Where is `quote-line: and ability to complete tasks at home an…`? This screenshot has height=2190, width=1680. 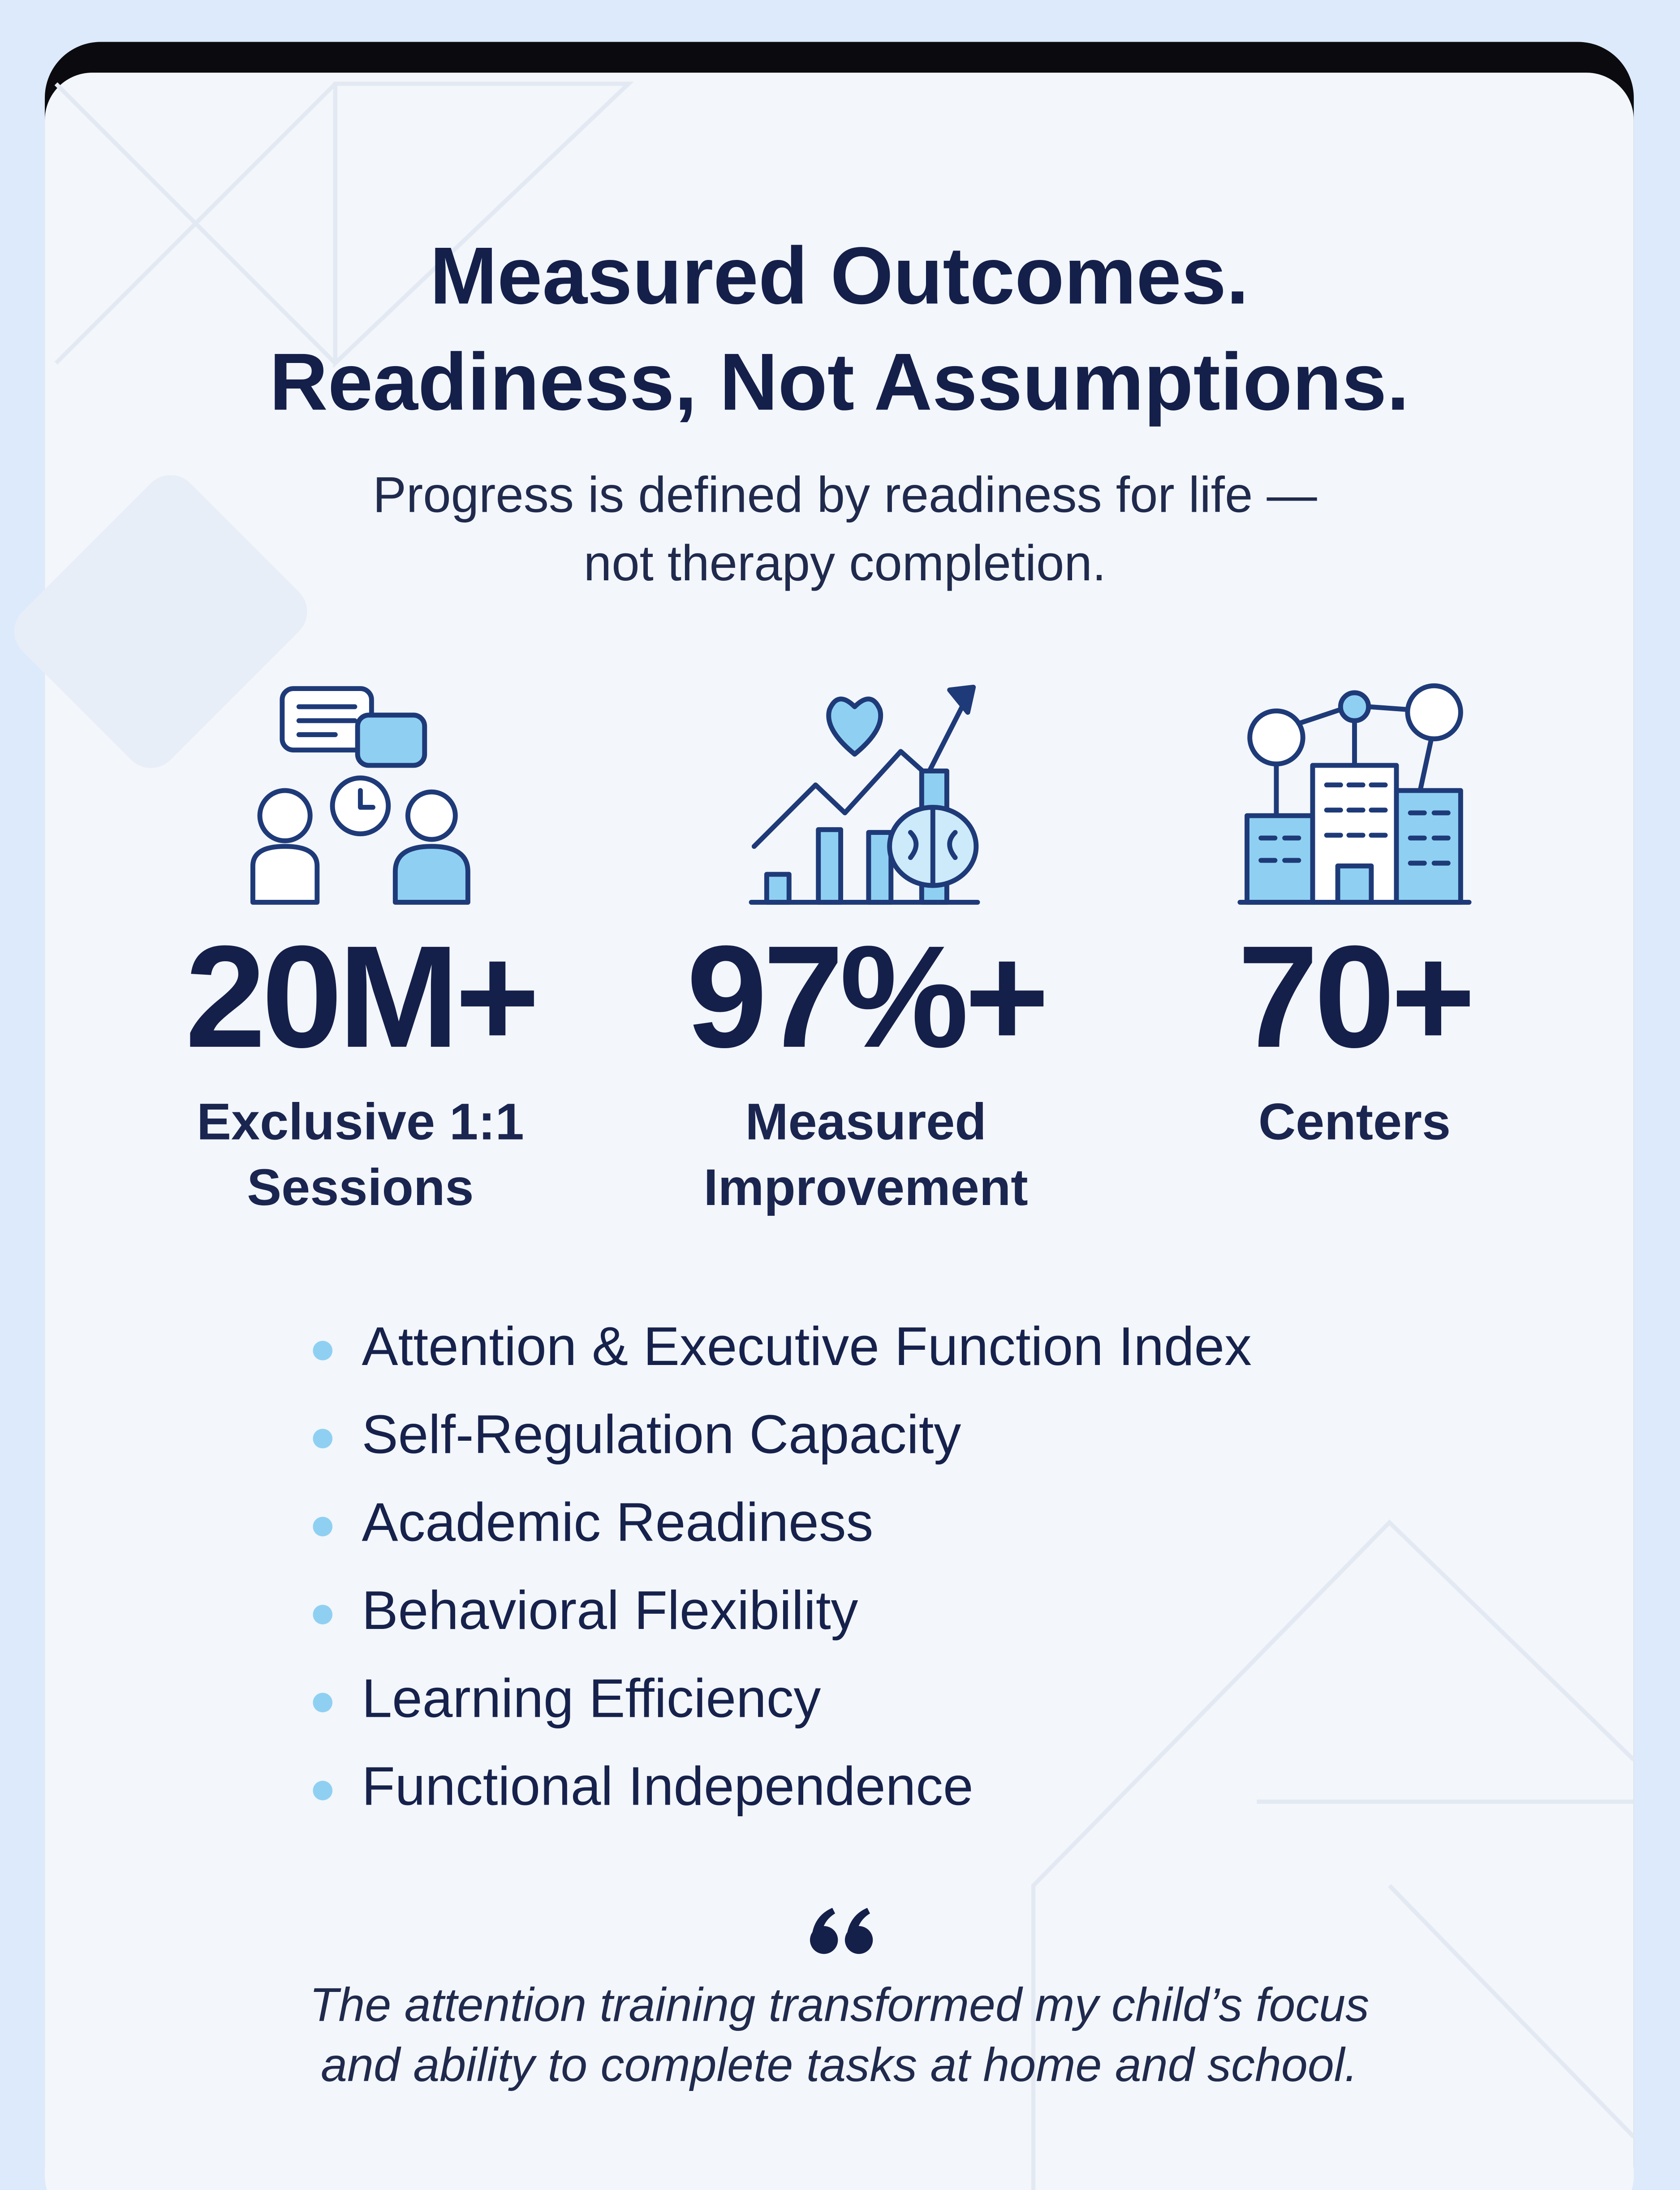 quote-line: and ability to complete tasks at home an… is located at coordinates (840, 2065).